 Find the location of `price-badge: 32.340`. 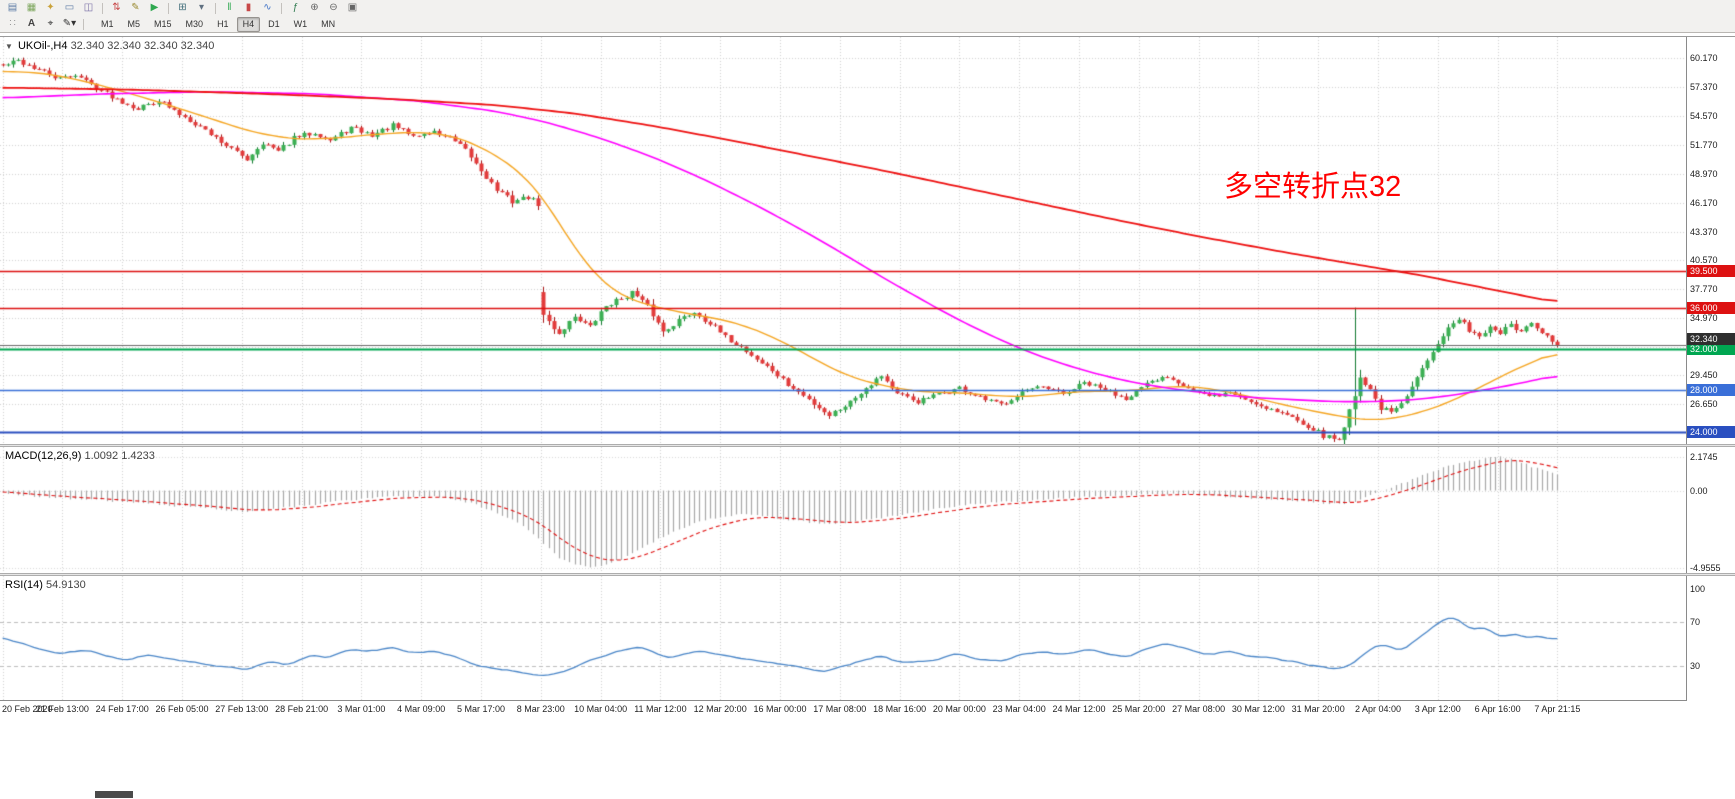

price-badge: 32.340 is located at coordinates (1711, 339).